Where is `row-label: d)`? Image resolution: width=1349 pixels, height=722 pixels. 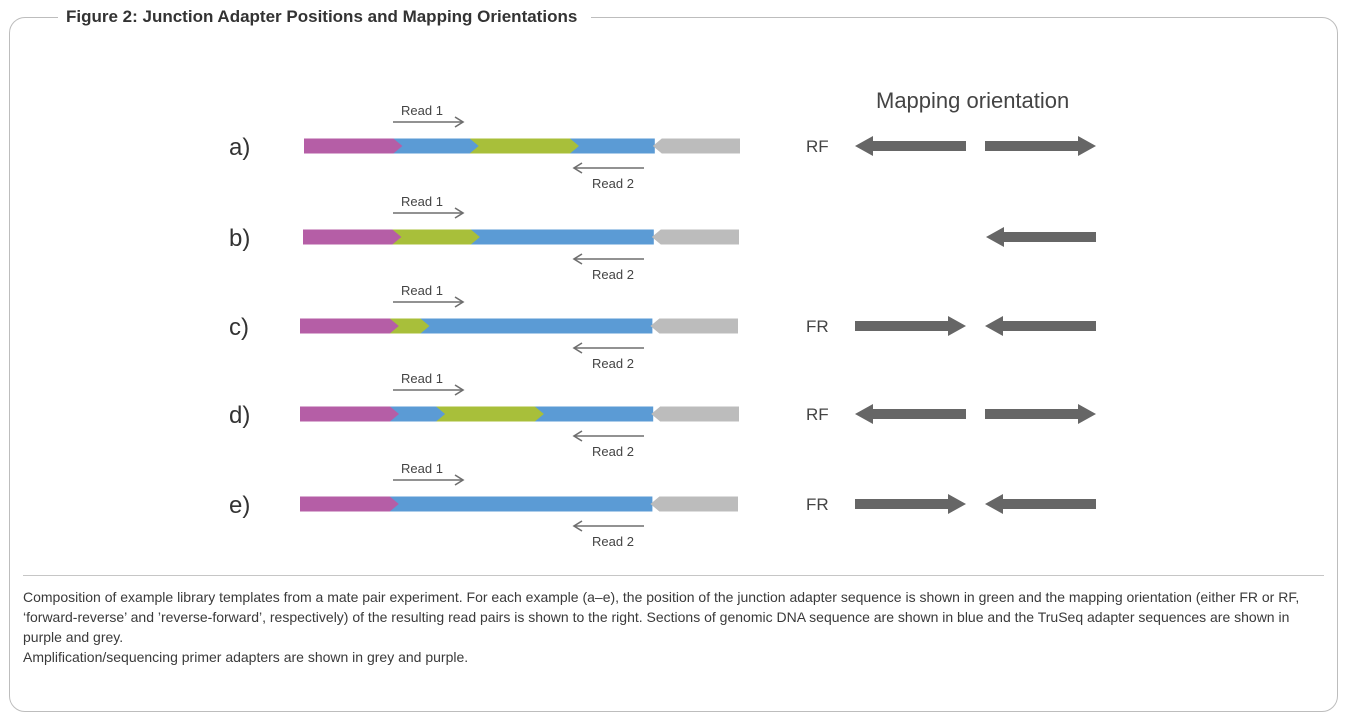 row-label: d) is located at coordinates (239, 415).